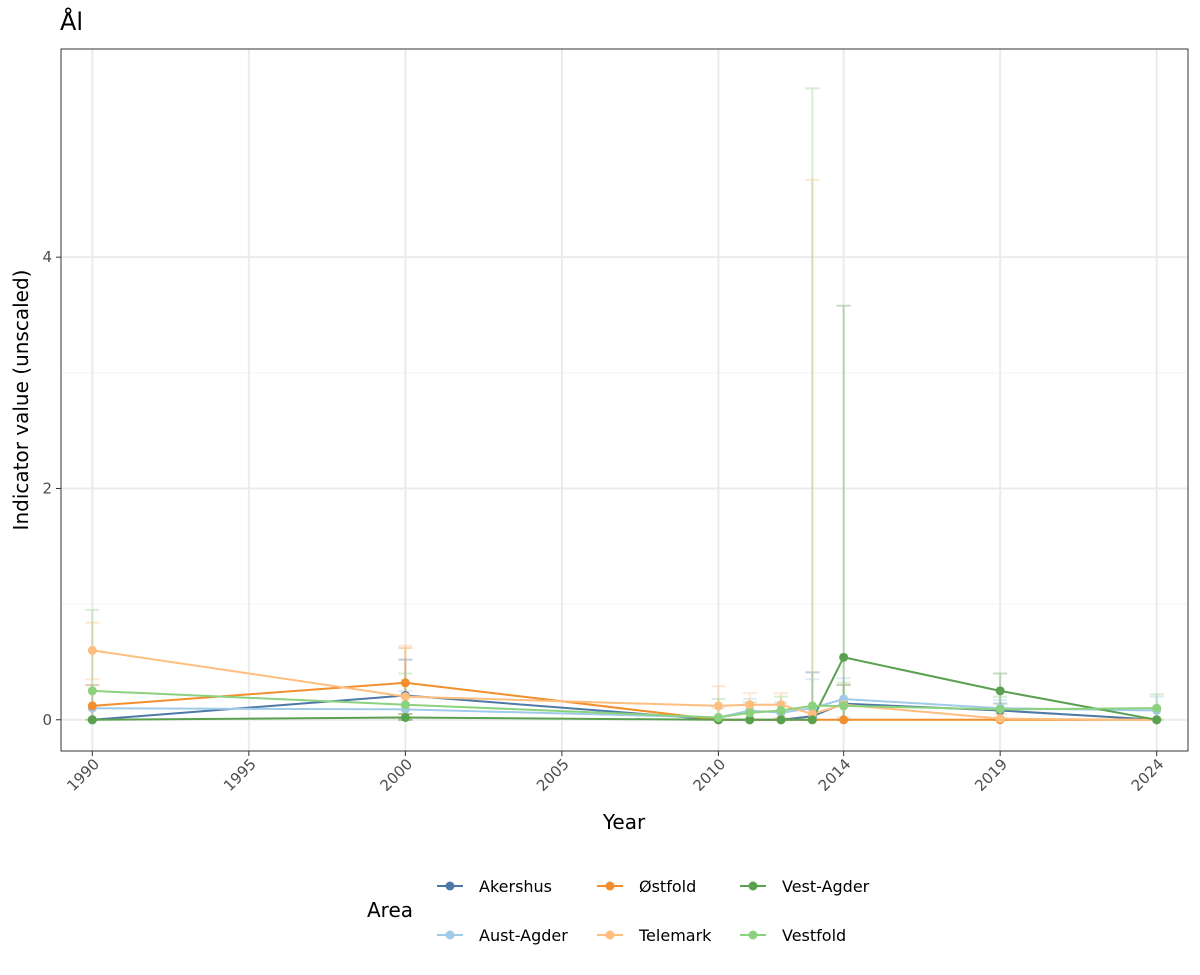 This screenshot has height=975, width=1200. What do you see at coordinates (615, 773) in the screenshot?
I see `x-axis-ticks: 1990 1995 2000 2005 2010 2014 2019 2024` at bounding box center [615, 773].